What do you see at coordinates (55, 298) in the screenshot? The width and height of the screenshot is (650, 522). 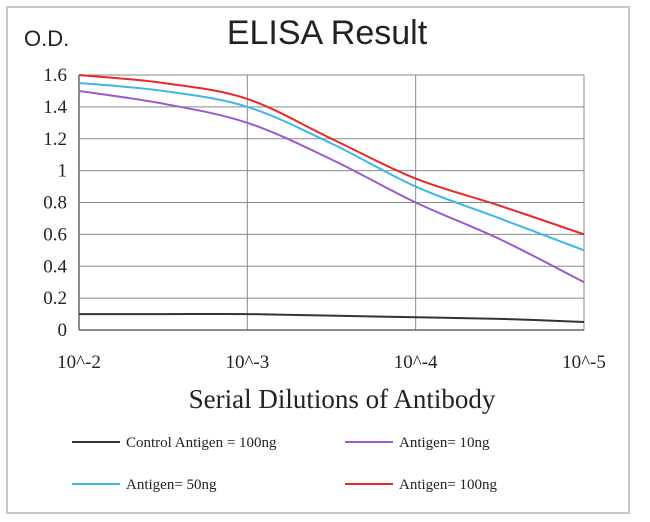 I see `y-tick-label: 0.2` at bounding box center [55, 298].